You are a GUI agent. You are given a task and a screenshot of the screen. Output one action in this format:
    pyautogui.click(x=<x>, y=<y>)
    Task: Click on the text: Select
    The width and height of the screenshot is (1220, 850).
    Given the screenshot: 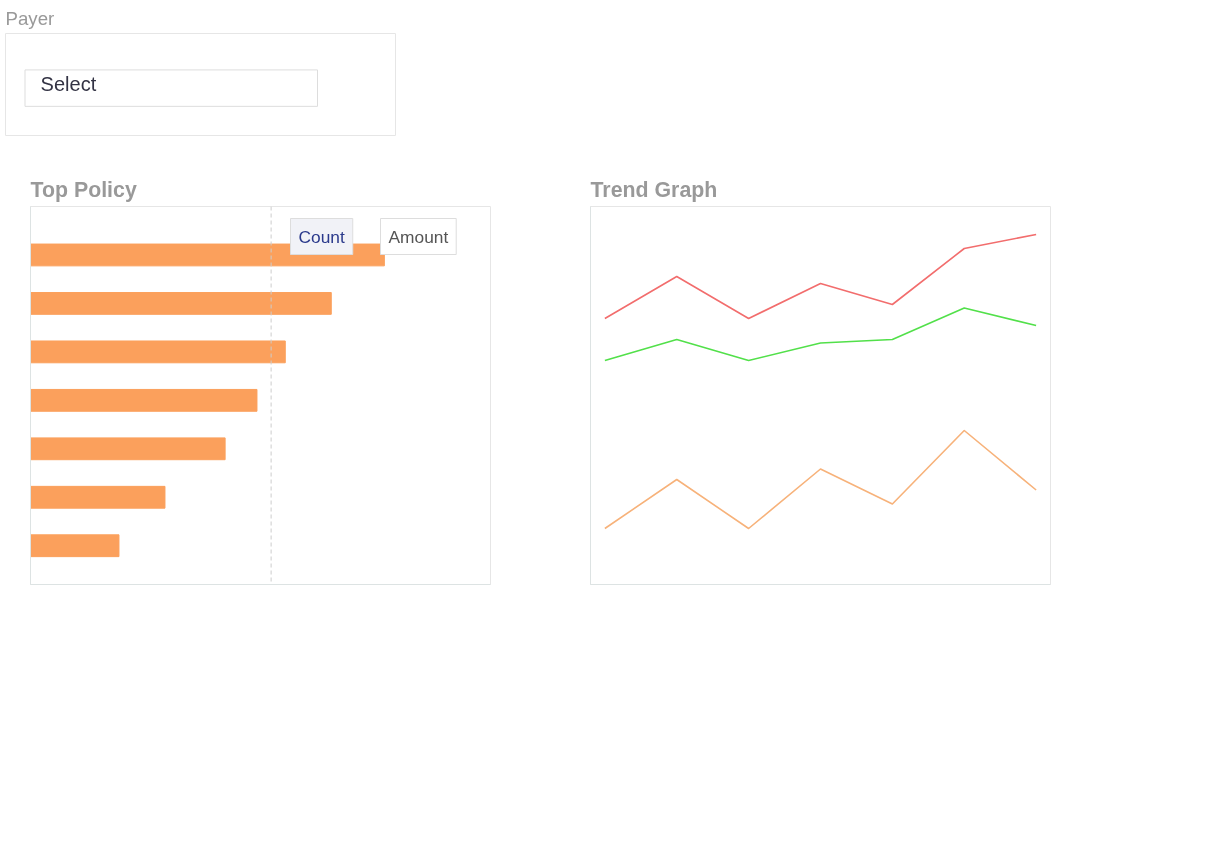 What is the action you would take?
    pyautogui.click(x=68, y=84)
    